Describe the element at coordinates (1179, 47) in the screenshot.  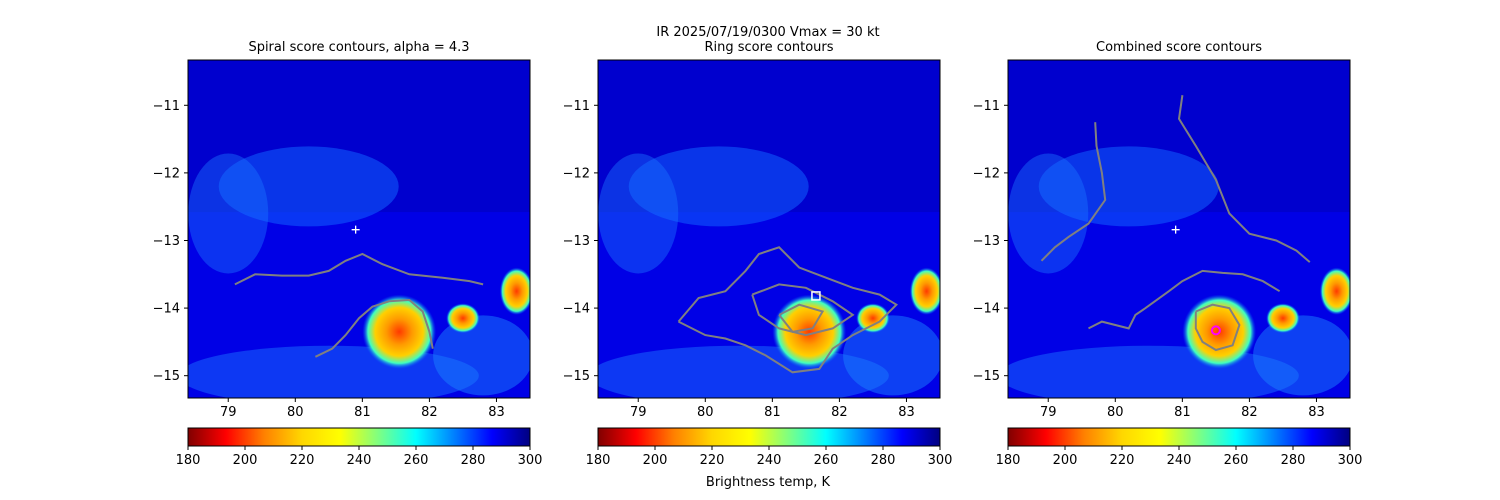
I see `panel-title: Combined score contours` at that location.